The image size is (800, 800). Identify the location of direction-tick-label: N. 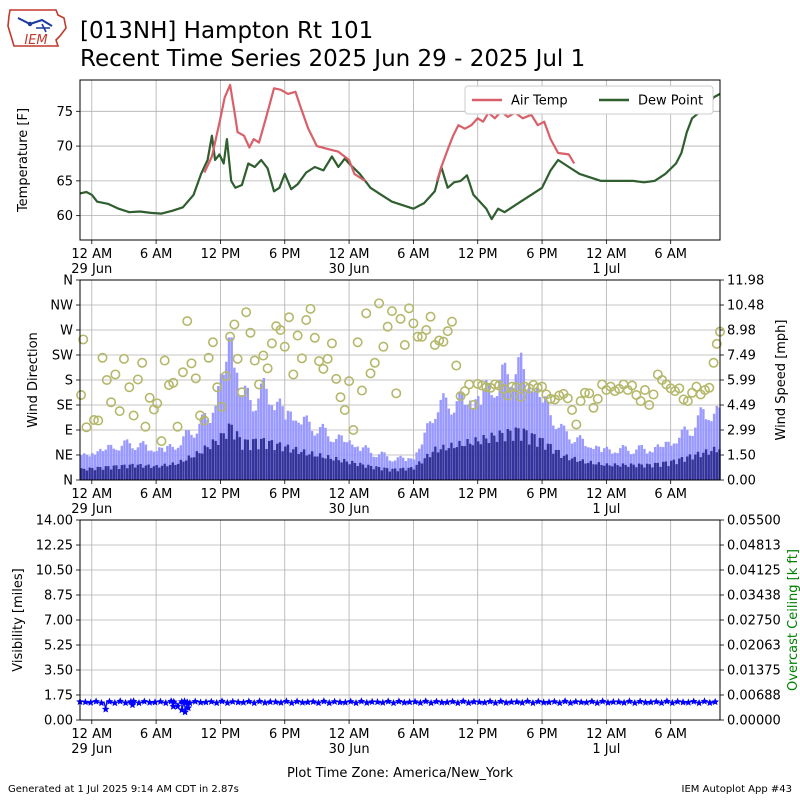
(68, 481).